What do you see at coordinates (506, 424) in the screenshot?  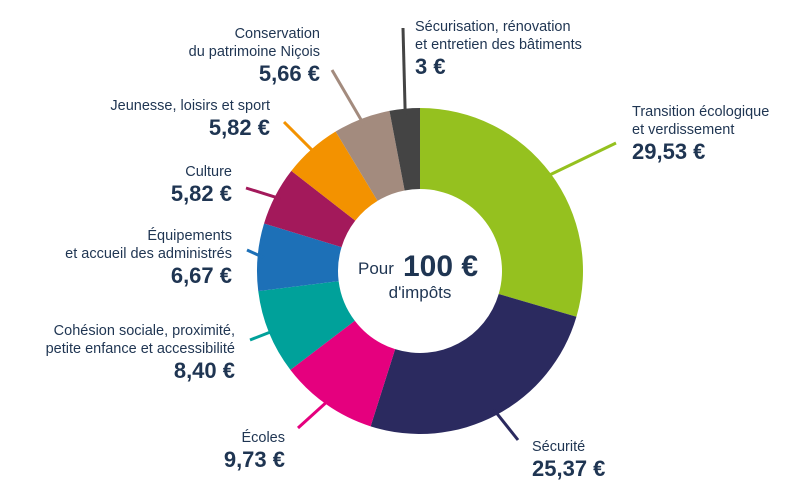 I see `leader-securite` at bounding box center [506, 424].